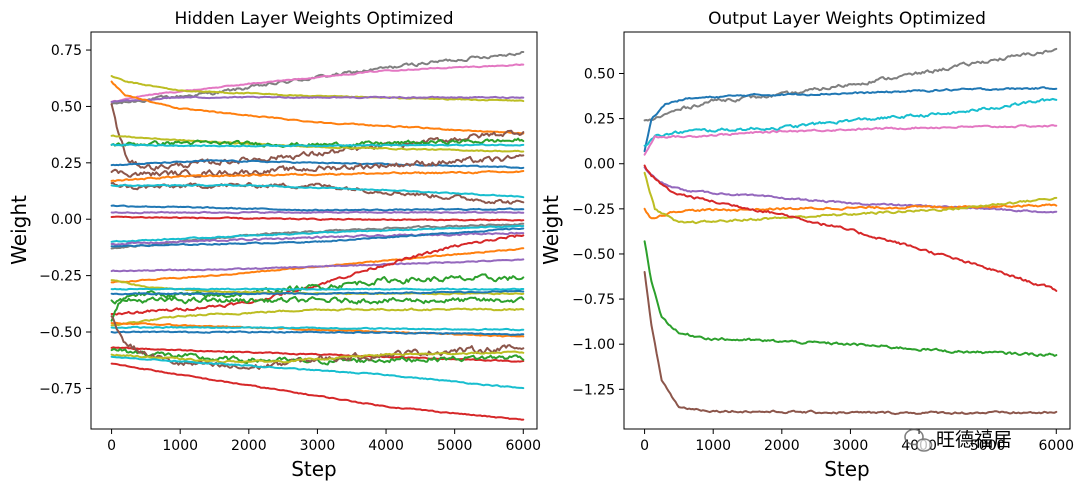 This screenshot has width=1080, height=490. I want to click on x-tick-label: 4000, so click(386, 446).